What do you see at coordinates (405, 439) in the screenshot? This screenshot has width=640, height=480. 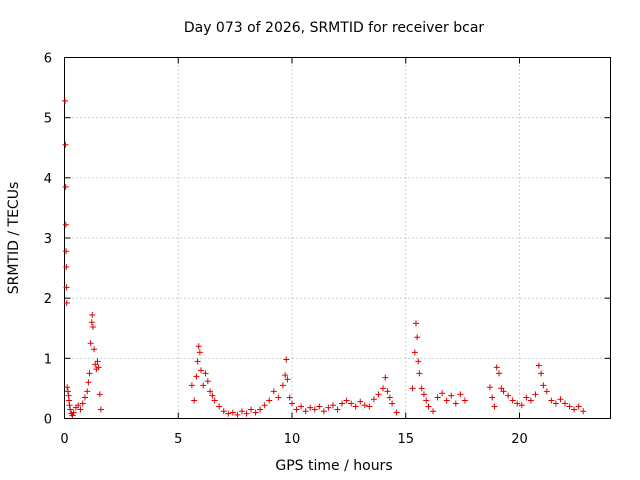 I see `x-tick-label: 15` at bounding box center [405, 439].